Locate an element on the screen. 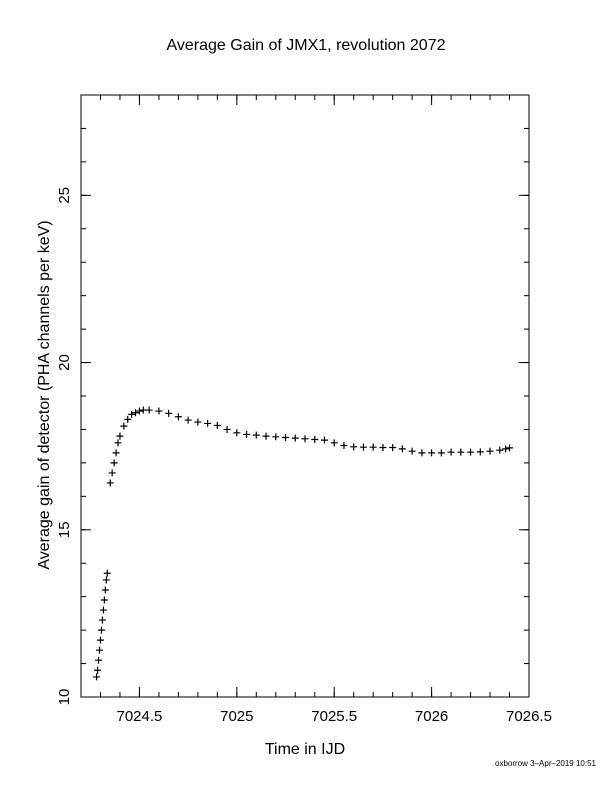 The width and height of the screenshot is (612, 792). x-tick-label: 7026.5 is located at coordinates (529, 716).